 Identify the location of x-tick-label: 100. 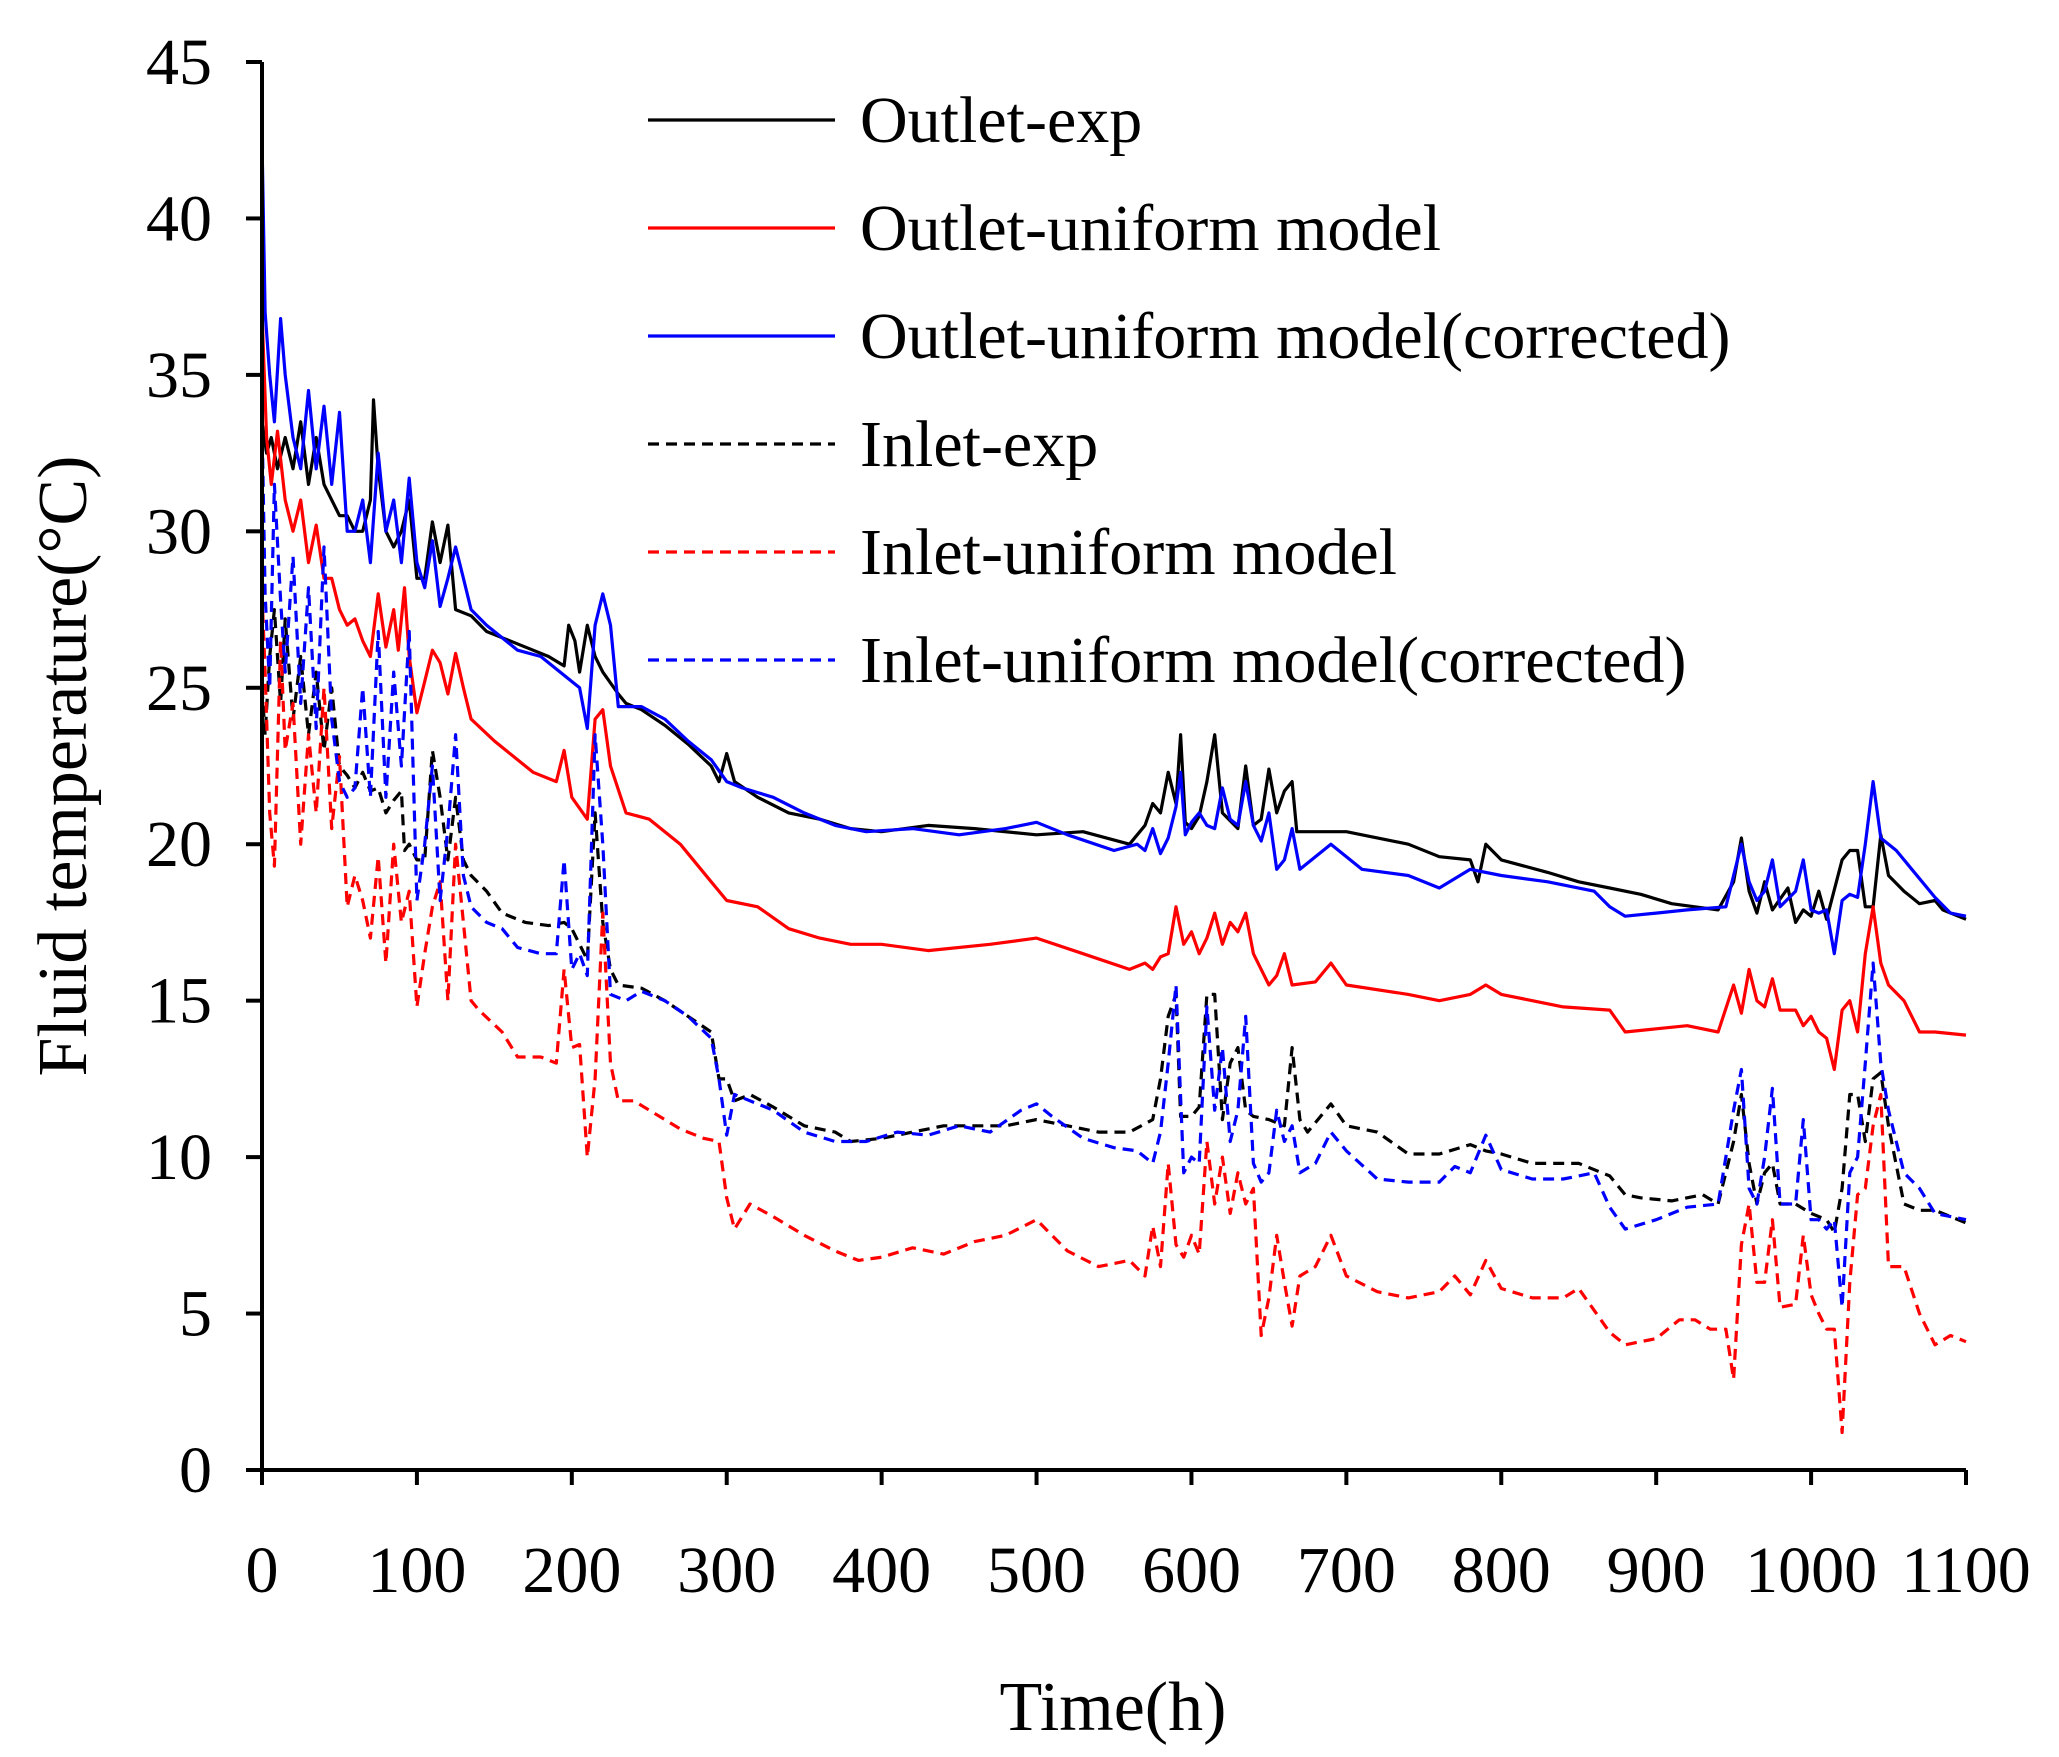
(416, 1570).